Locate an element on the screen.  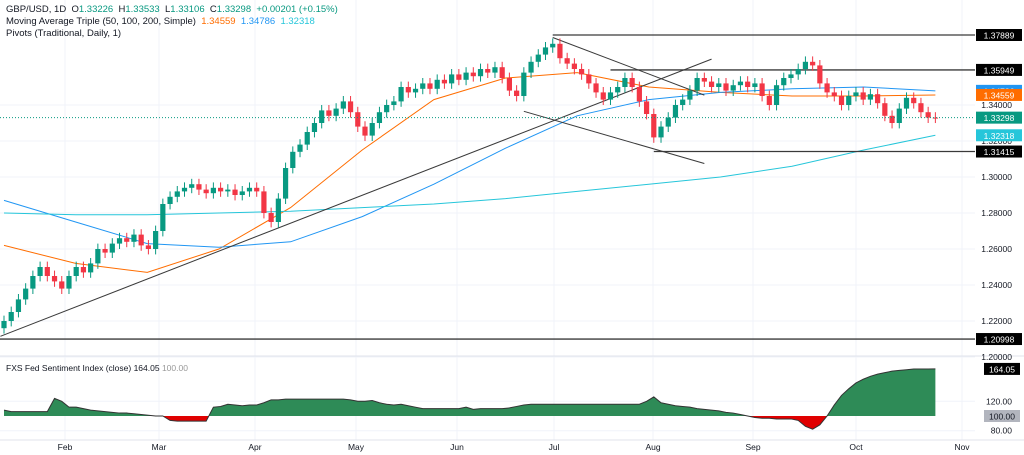
price-axis-label: 1.22000 is located at coordinates (996, 321).